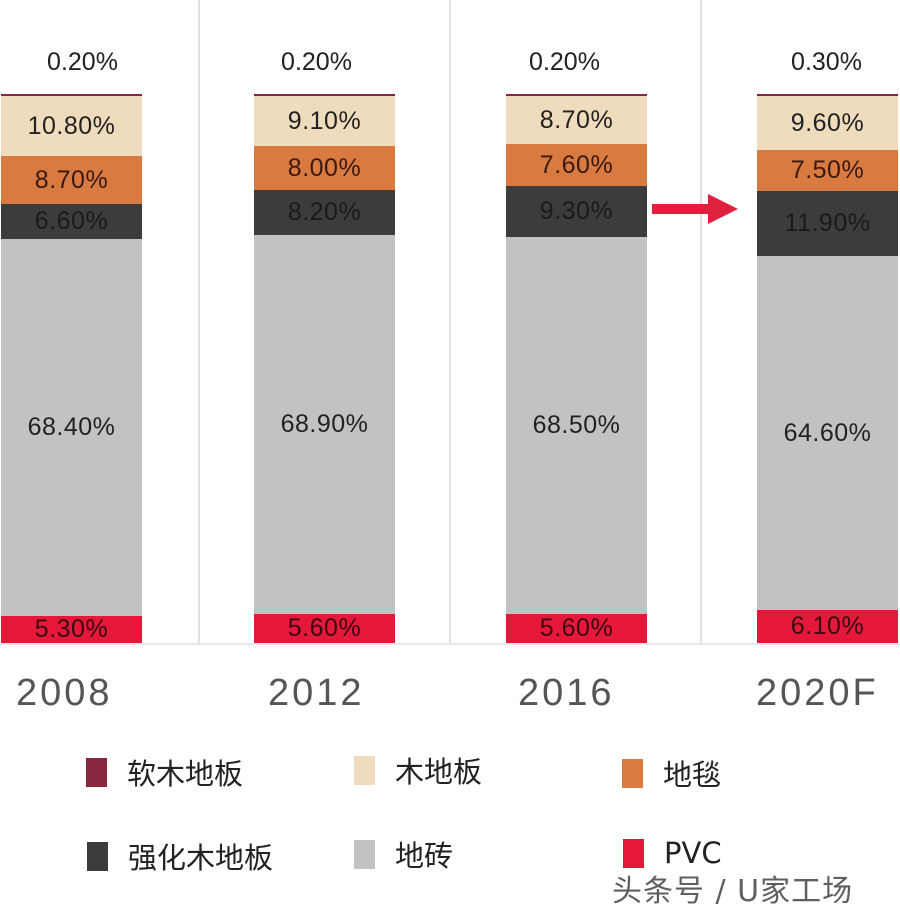 The image size is (900, 917). I want to click on x-axis-label: 2020F, so click(817, 693).